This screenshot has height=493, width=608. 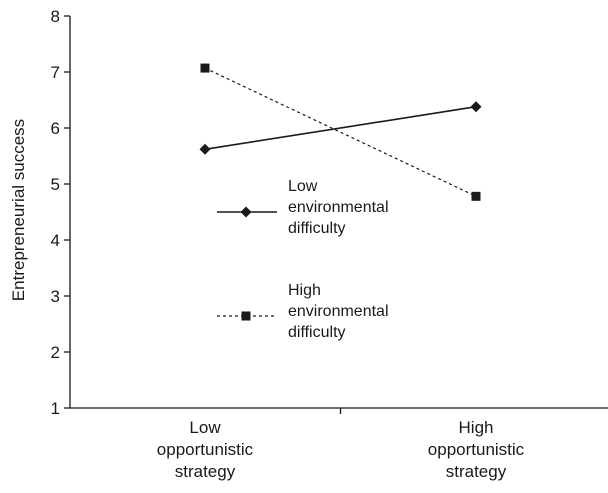 What do you see at coordinates (55, 16) in the screenshot?
I see `y-tick-label: 8` at bounding box center [55, 16].